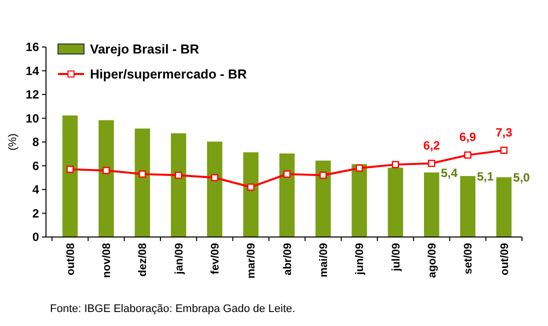 This screenshot has width=548, height=326. I want to click on legend-label: Hiper/supermercado - BR, so click(169, 74).